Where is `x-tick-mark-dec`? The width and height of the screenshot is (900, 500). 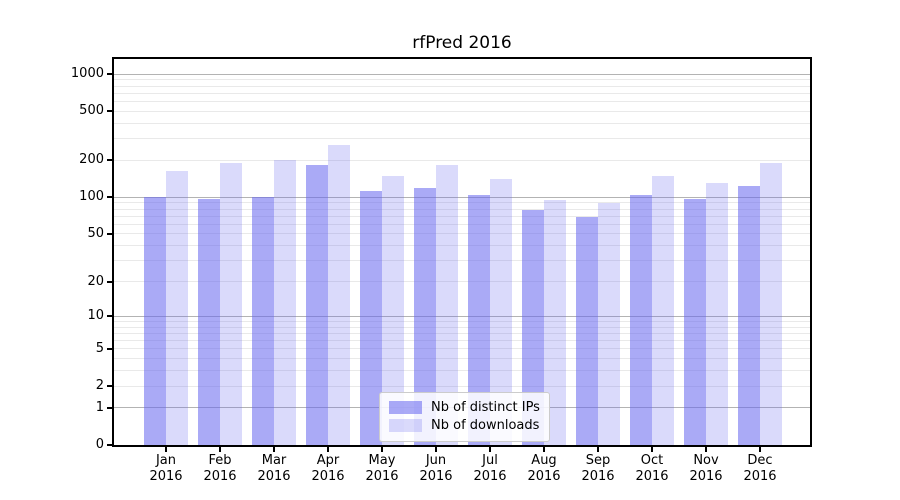 x-tick-mark-dec is located at coordinates (760, 448).